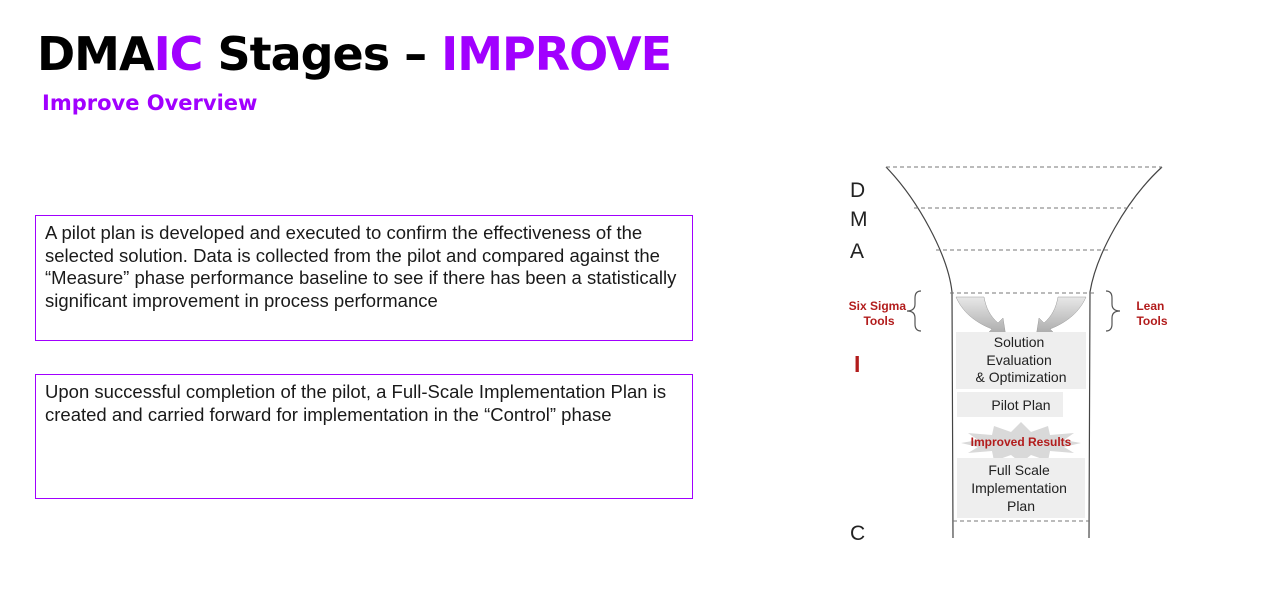 The height and width of the screenshot is (616, 1270). I want to click on full-scale-plan-label: Full Scale Implementation Plan, so click(1021, 488).